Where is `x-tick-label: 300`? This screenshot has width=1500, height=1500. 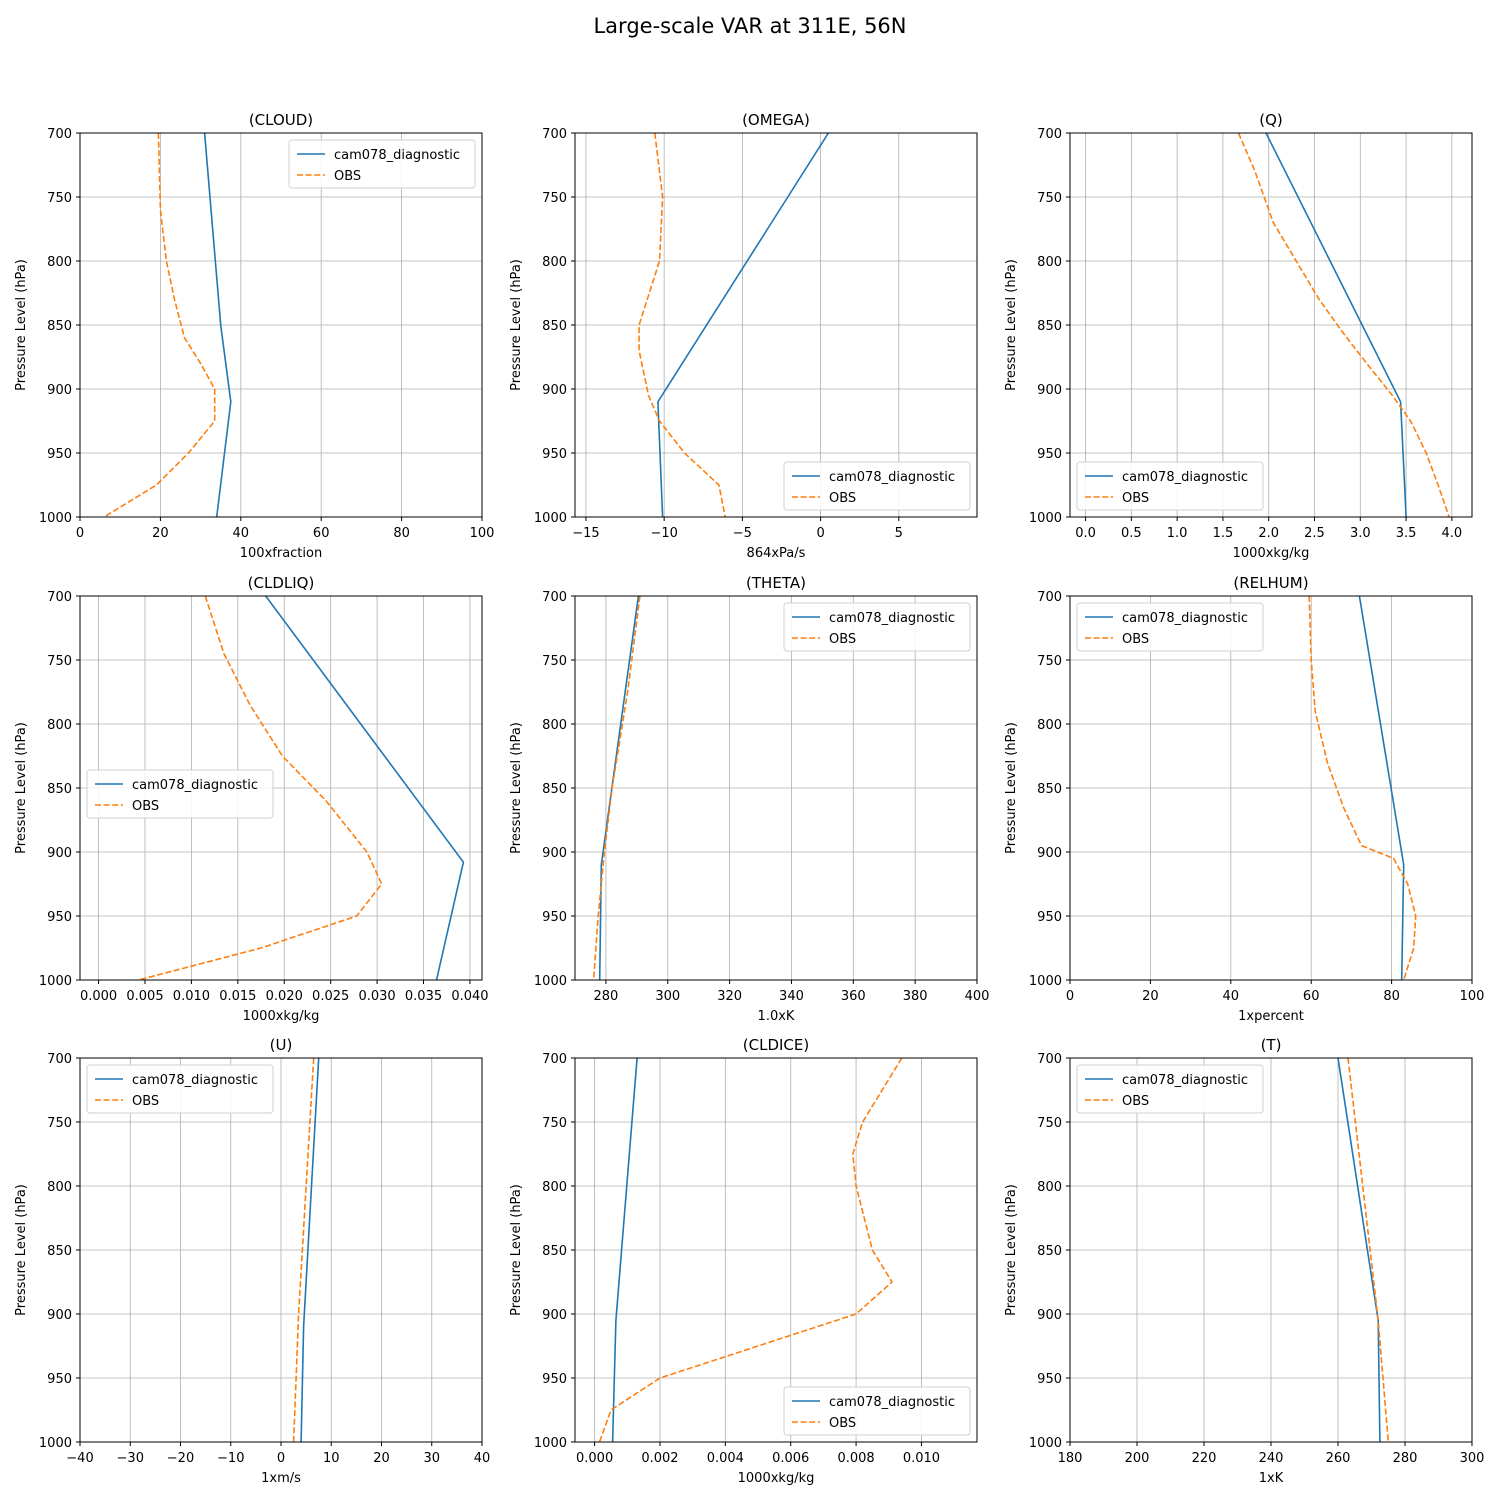 x-tick-label: 300 is located at coordinates (667, 996).